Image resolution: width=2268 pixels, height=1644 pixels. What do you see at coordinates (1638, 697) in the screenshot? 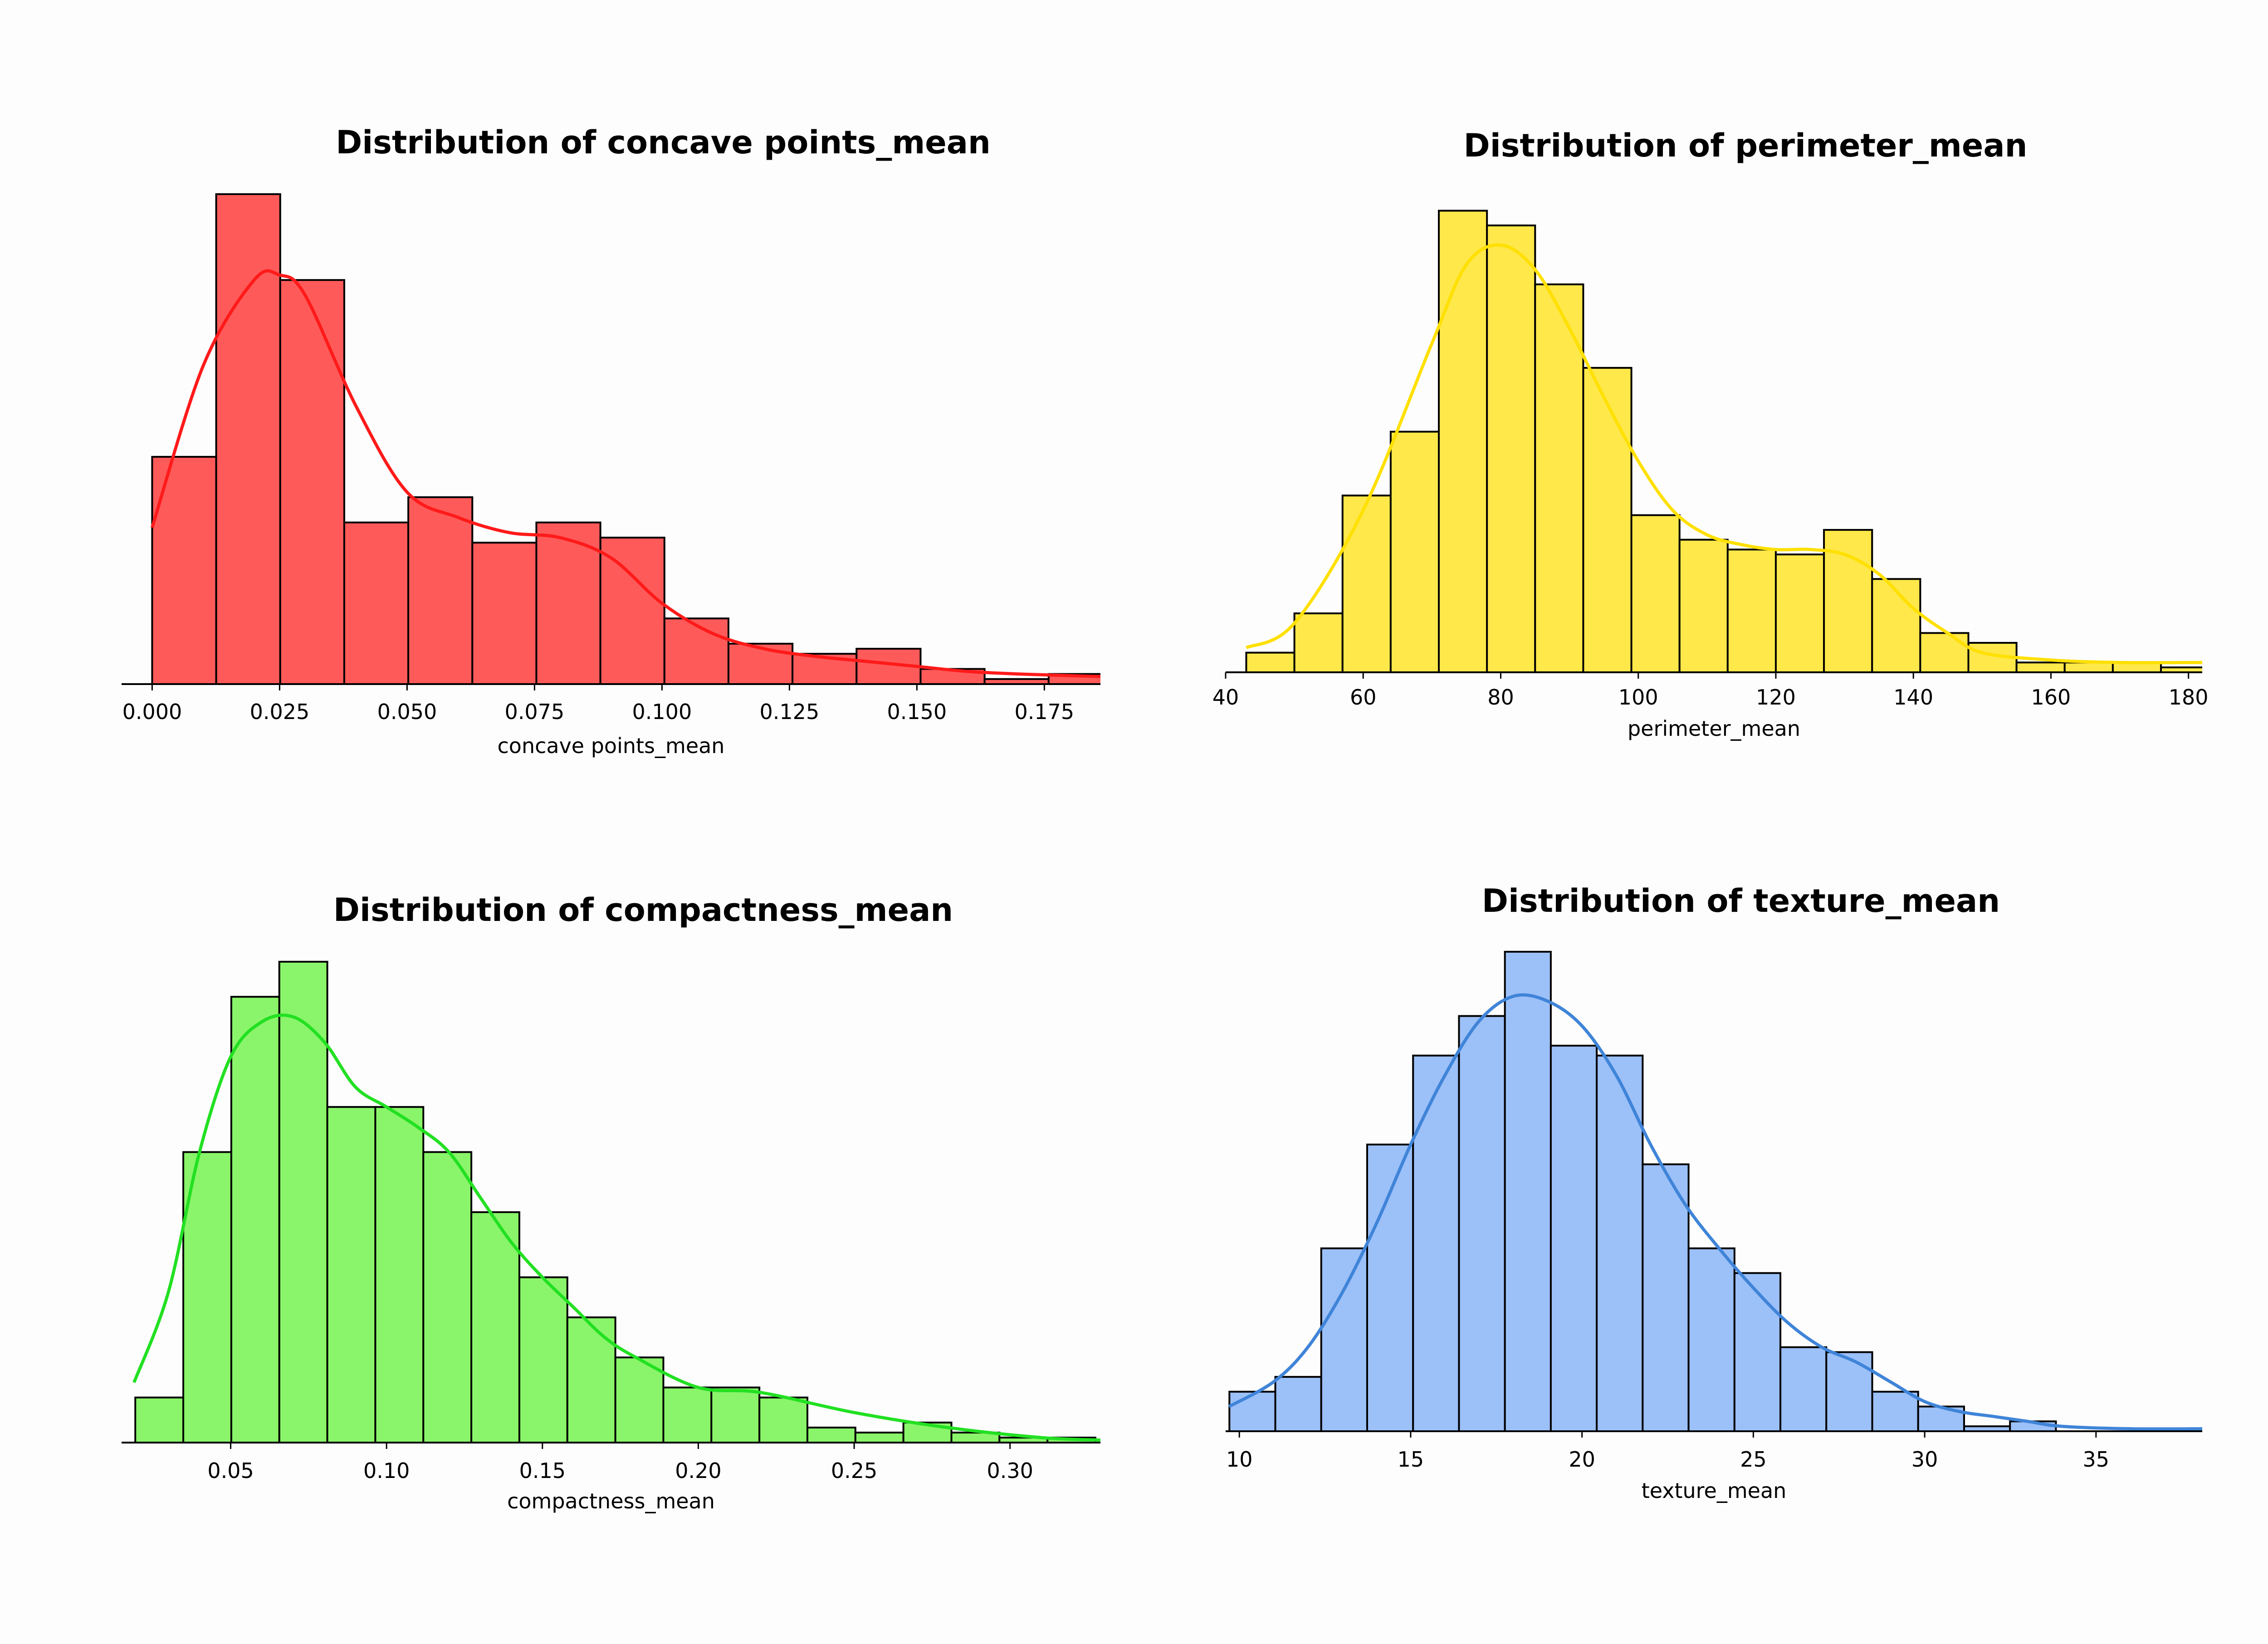
I see `x-tick-label: 100` at bounding box center [1638, 697].